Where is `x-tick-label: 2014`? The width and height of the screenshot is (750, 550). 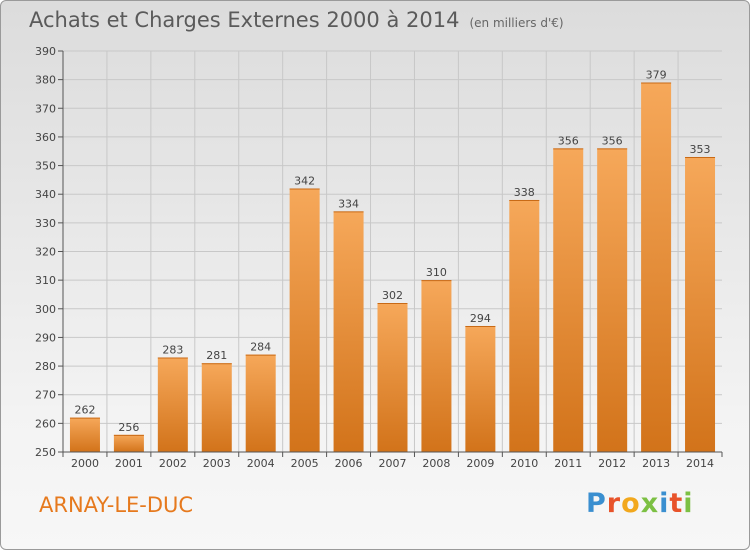 x-tick-label: 2014 is located at coordinates (700, 463).